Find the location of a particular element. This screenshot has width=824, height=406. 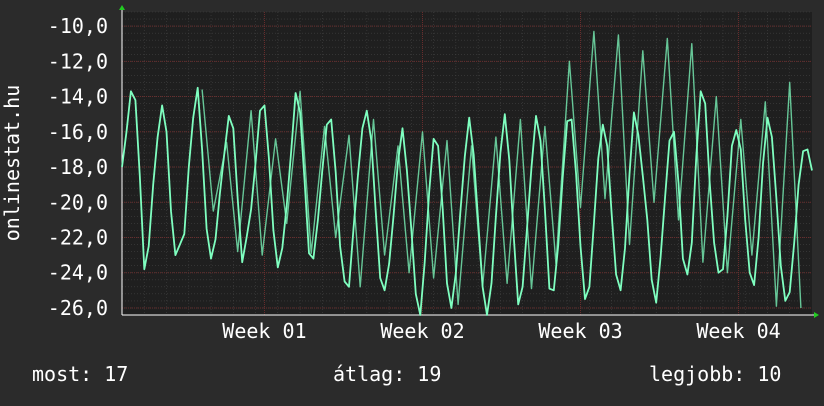

y-axis-arrow is located at coordinates (122, 7).